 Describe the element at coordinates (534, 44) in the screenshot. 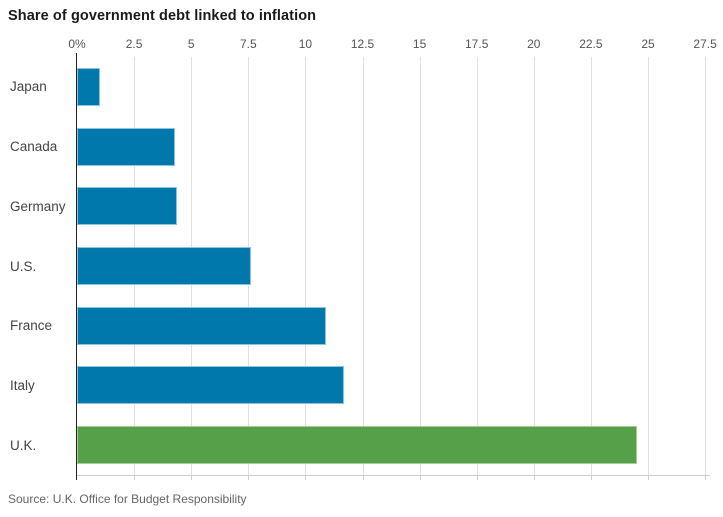

I see `x-axis-tick-label: 20` at that location.